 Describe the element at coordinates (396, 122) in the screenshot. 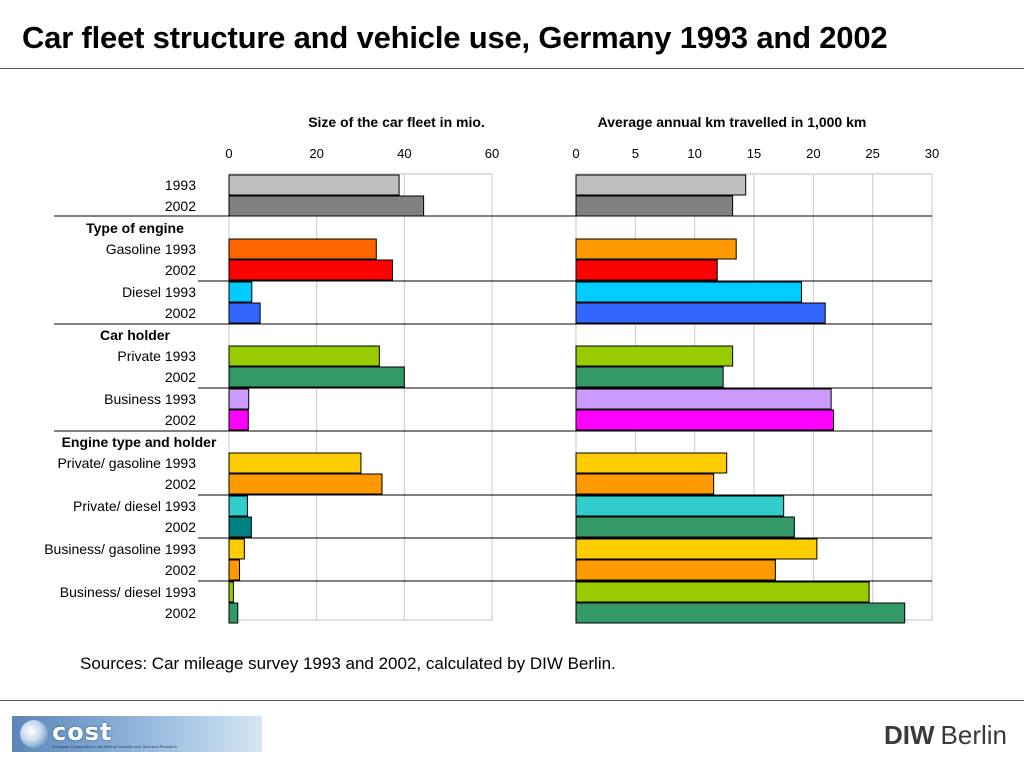

I see `panel-title-1: Size of the car fleet in mio.` at that location.